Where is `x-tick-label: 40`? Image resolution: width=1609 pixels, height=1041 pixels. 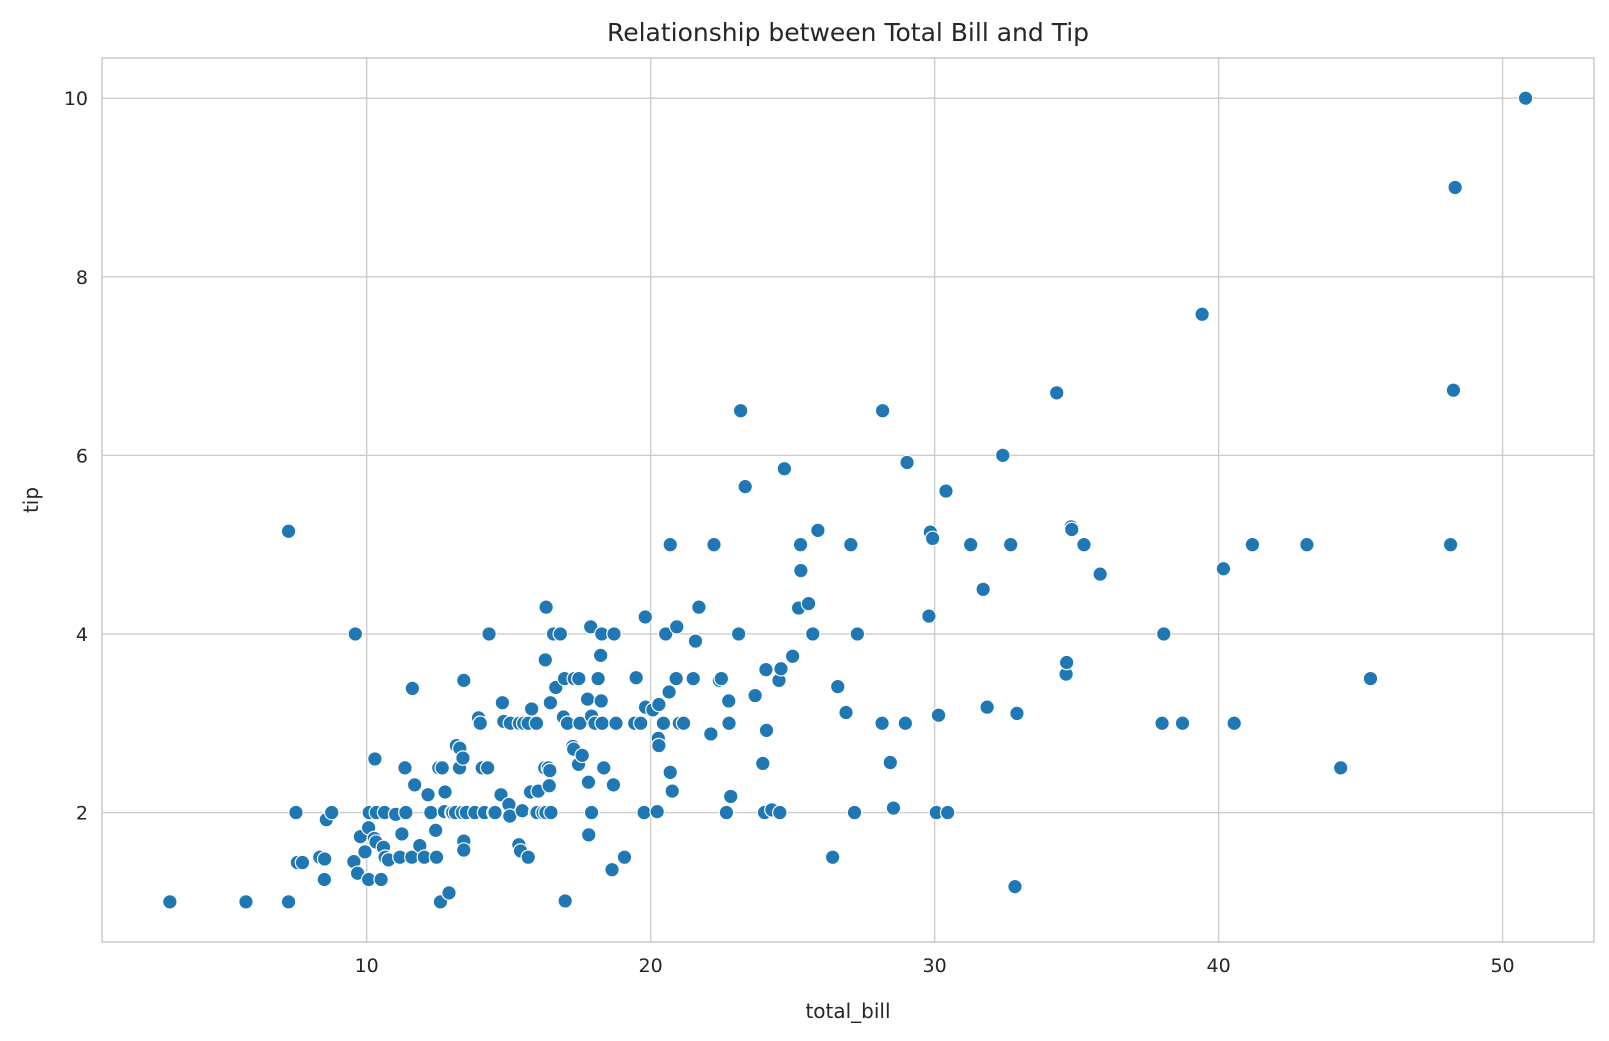 x-tick-label: 40 is located at coordinates (1218, 966).